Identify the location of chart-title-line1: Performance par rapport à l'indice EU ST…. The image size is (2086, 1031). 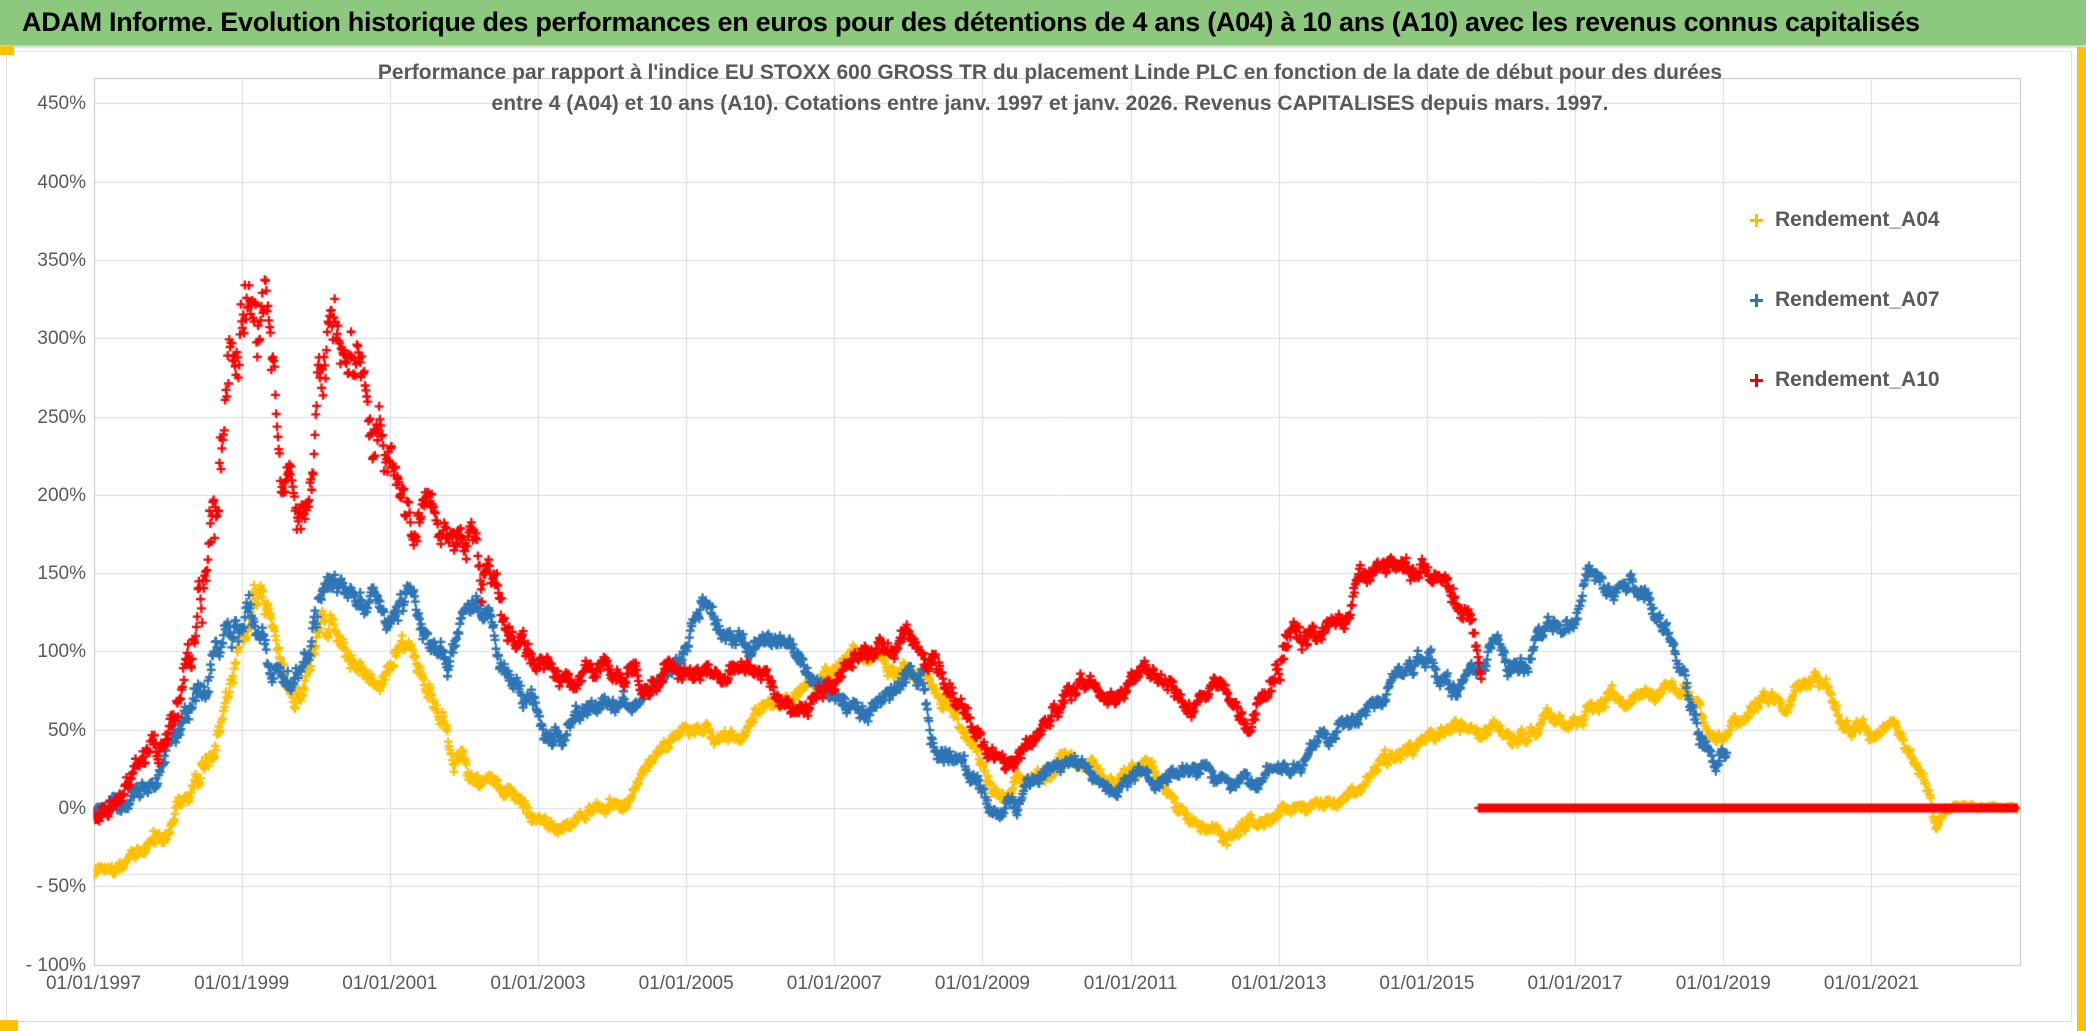
(1050, 72).